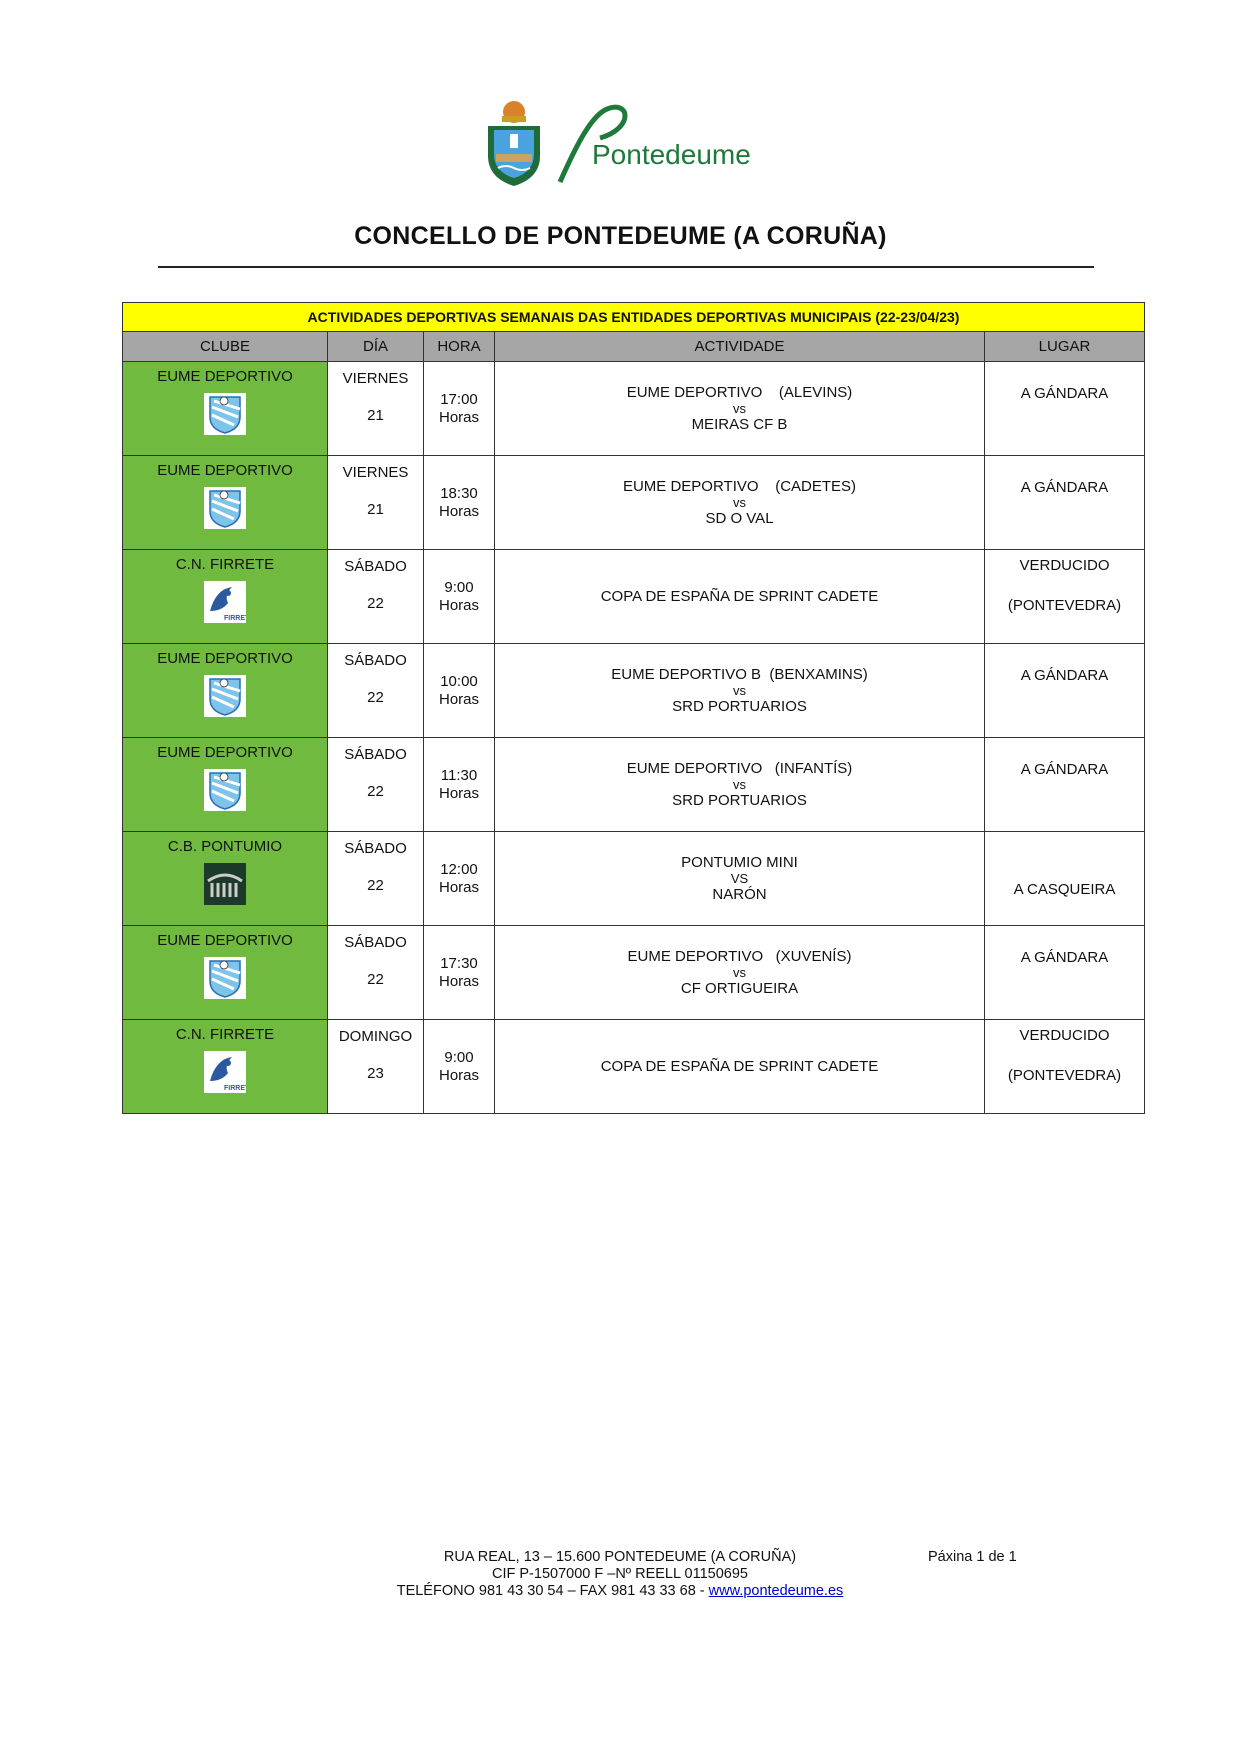 This screenshot has width=1241, height=1754. What do you see at coordinates (739, 894) in the screenshot?
I see `activity-line2: NARÓN` at bounding box center [739, 894].